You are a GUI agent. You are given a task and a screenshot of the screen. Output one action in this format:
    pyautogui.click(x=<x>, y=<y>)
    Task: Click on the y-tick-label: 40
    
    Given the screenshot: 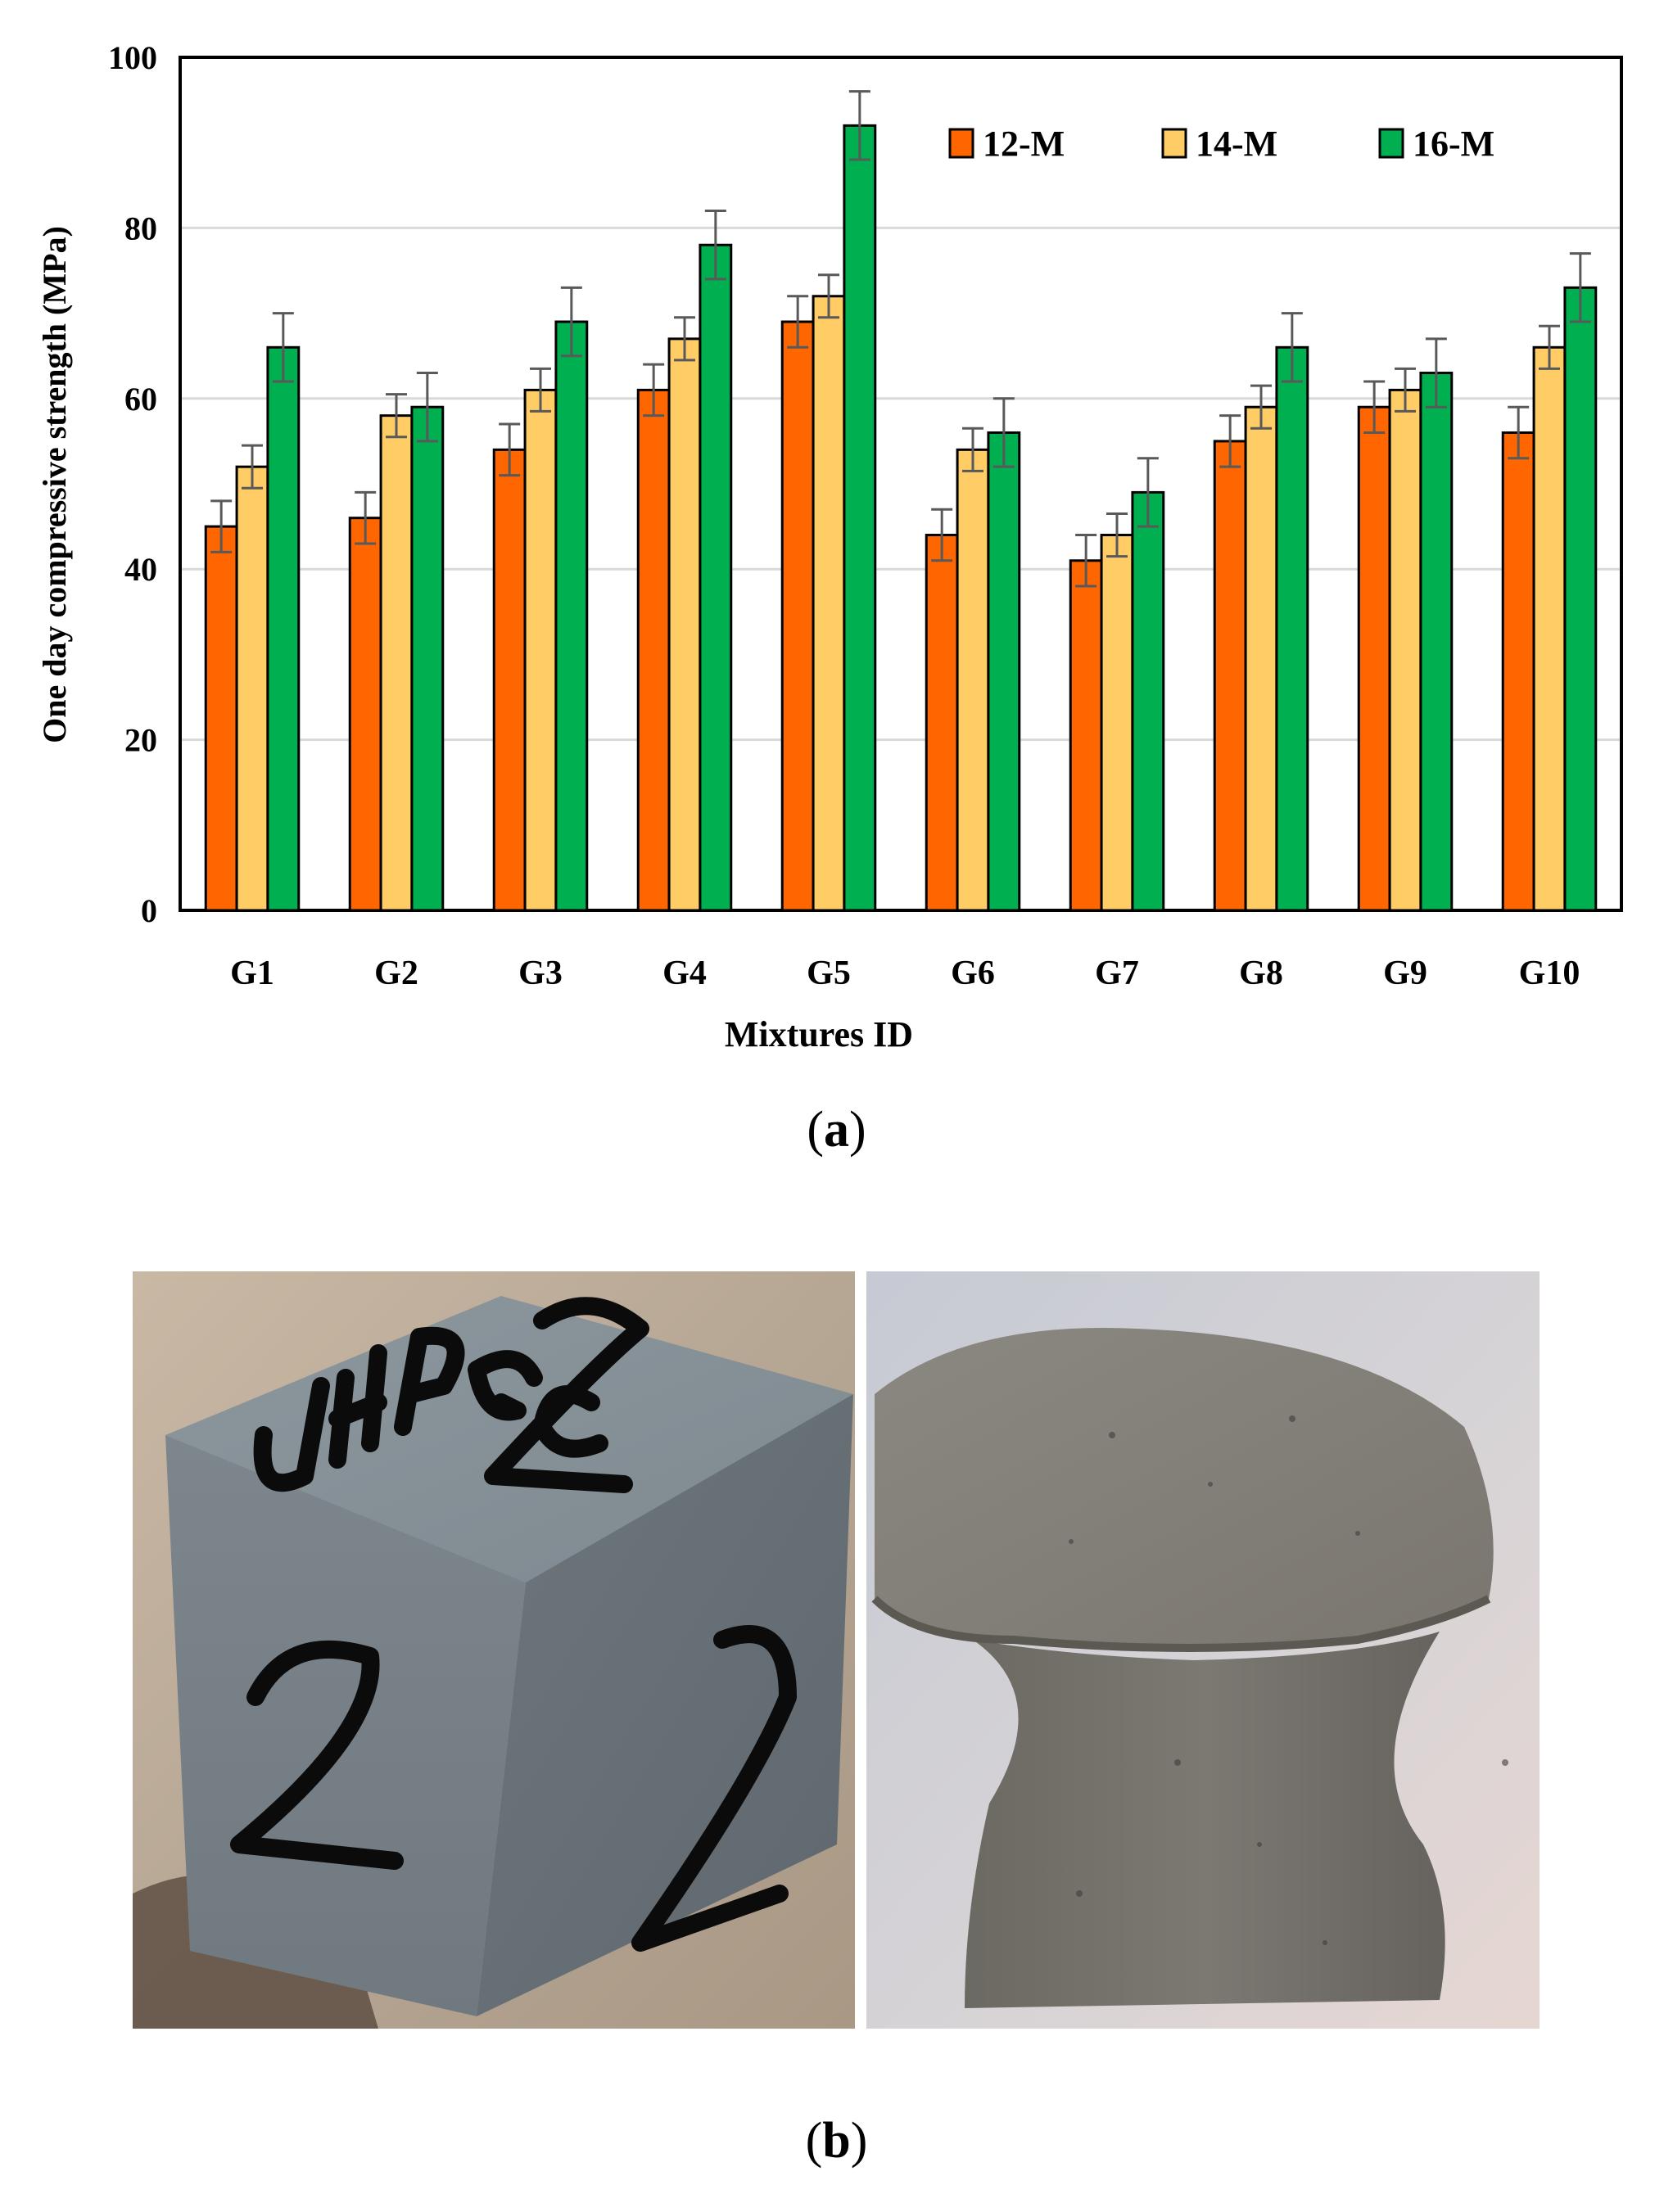 What is the action you would take?
    pyautogui.click(x=140, y=570)
    